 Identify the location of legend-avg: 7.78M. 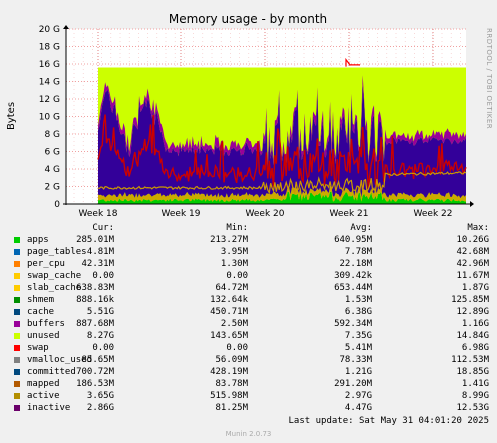
(358, 252).